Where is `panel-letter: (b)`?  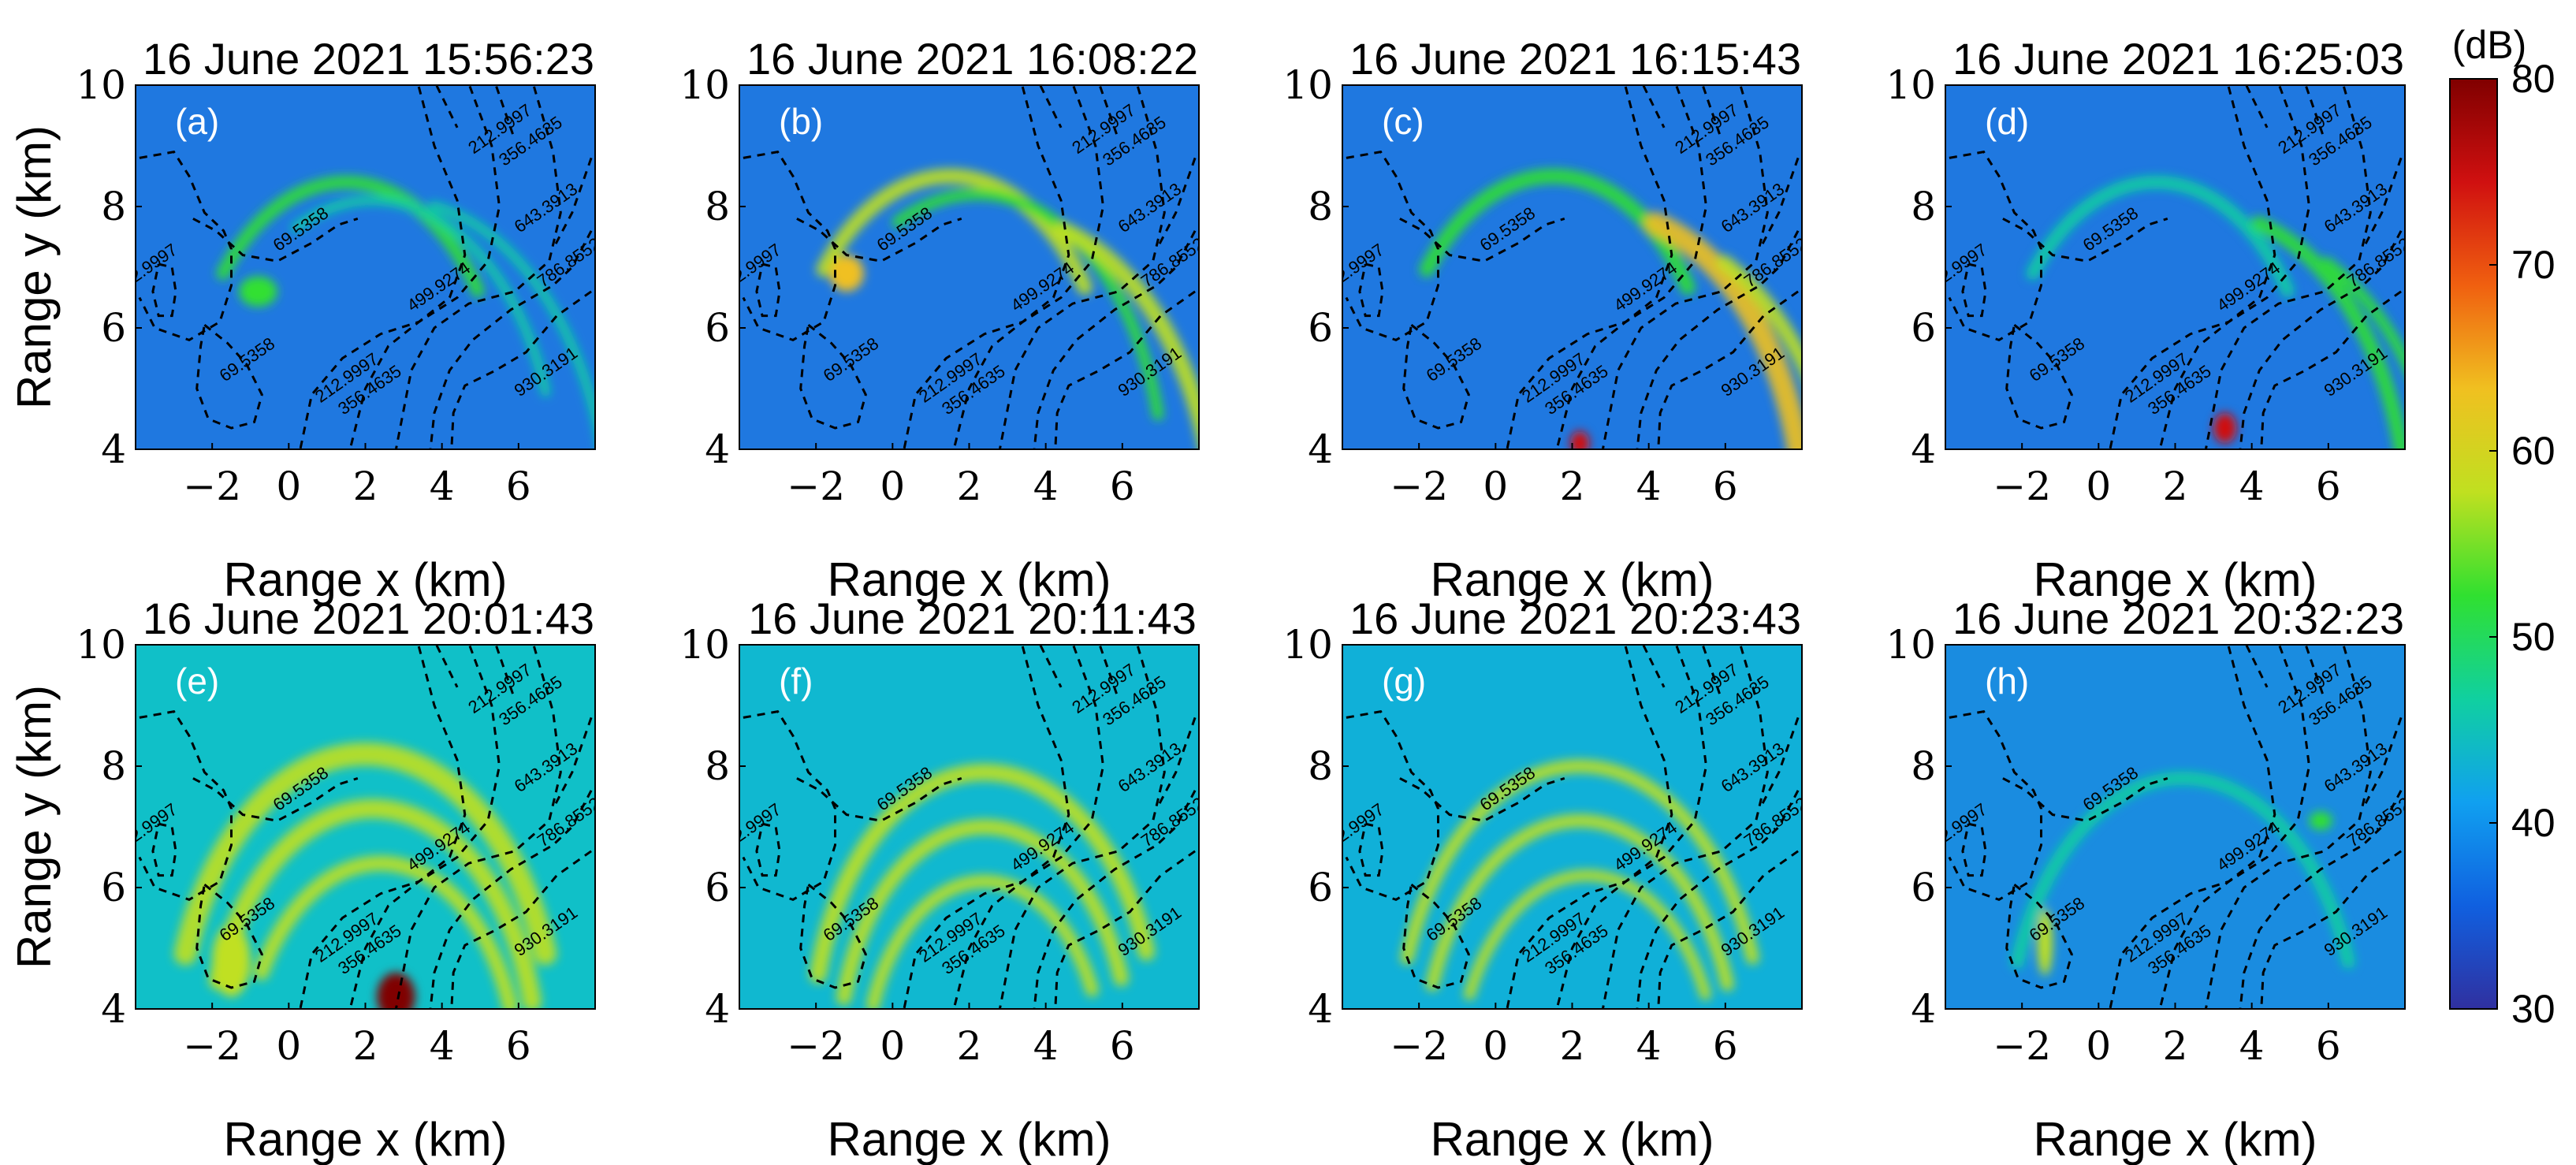 panel-letter: (b) is located at coordinates (801, 121).